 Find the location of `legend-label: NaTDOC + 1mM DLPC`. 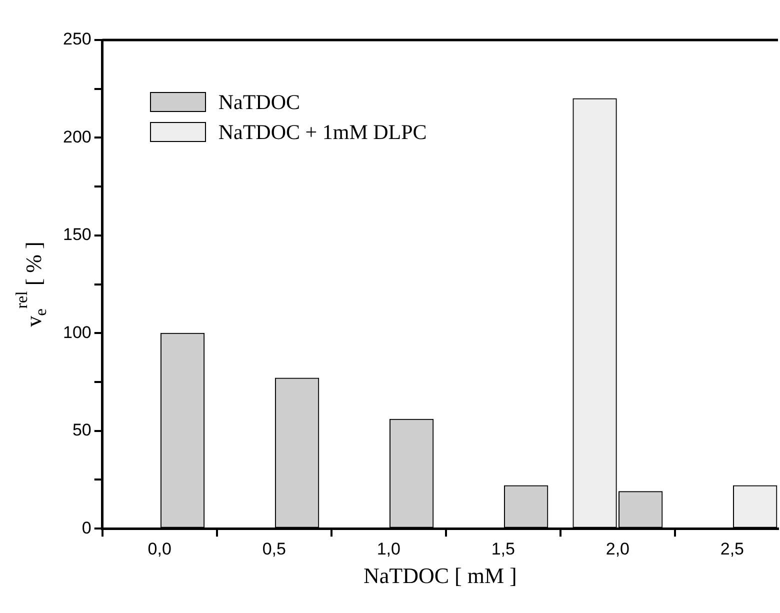

legend-label: NaTDOC + 1mM DLPC is located at coordinates (322, 132).